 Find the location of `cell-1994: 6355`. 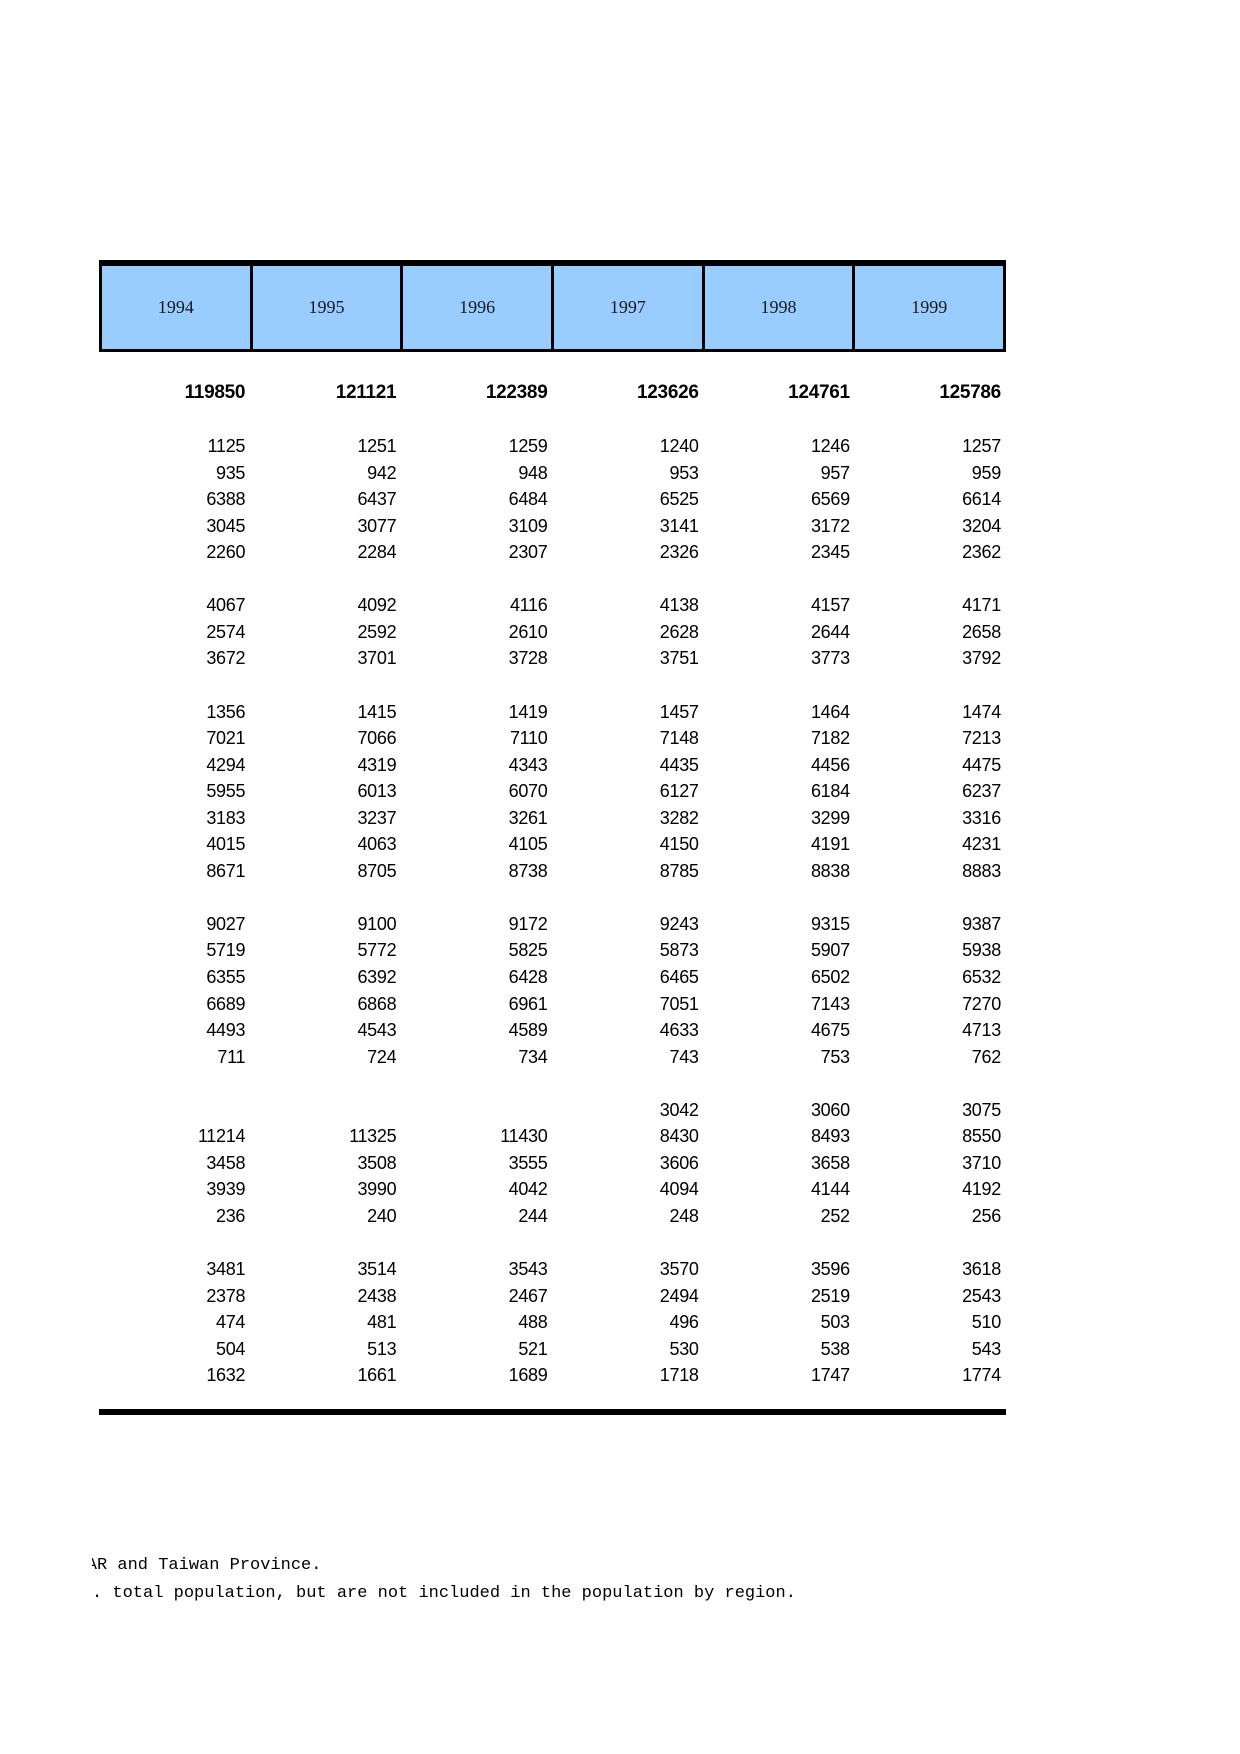

cell-1994: 6355 is located at coordinates (226, 977).